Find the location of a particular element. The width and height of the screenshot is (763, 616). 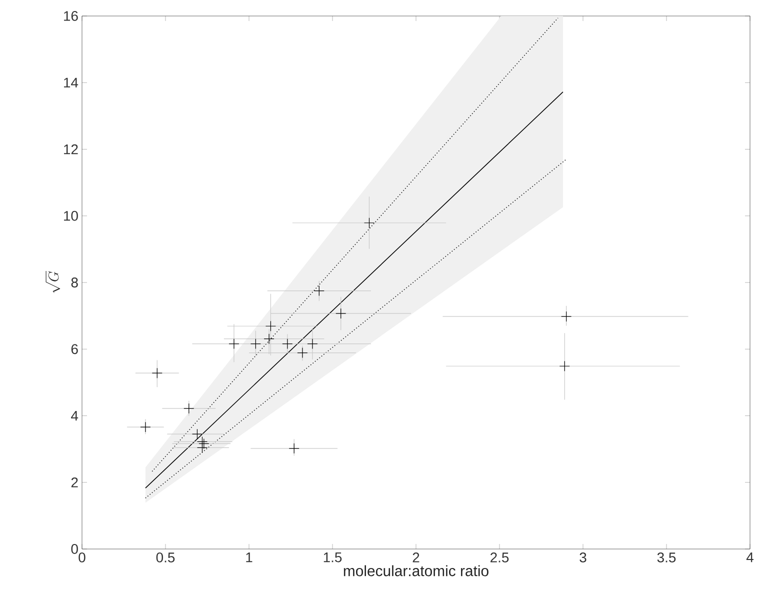

x-tick-label: 2 is located at coordinates (416, 557).